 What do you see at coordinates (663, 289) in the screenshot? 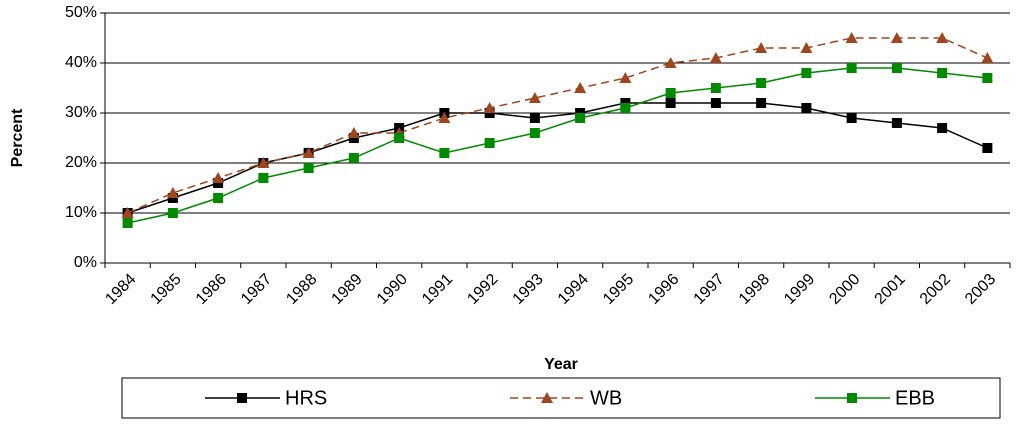
I see `x-tick-label: 1996` at bounding box center [663, 289].